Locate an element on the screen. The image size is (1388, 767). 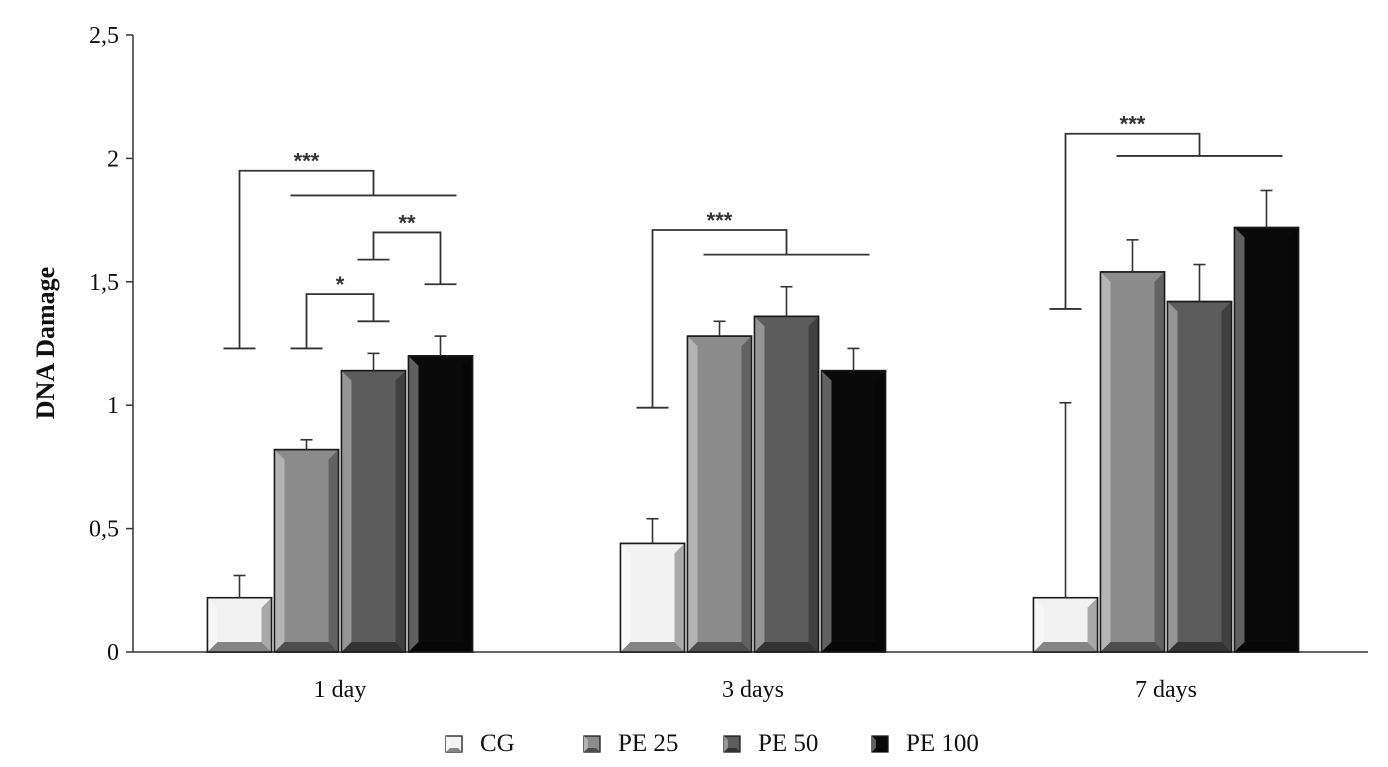
y-tick-label: 2 is located at coordinates (113, 159).